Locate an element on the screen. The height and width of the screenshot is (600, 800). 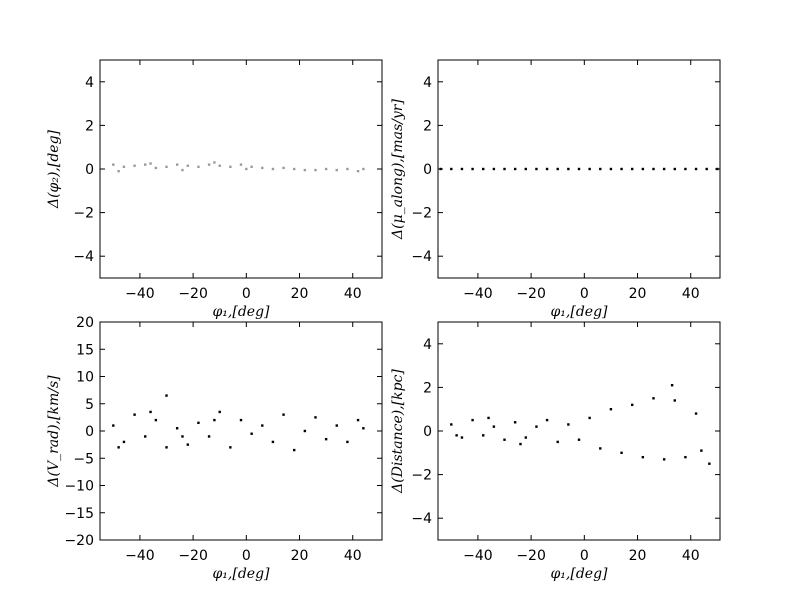
y-tick-label: −10 is located at coordinates (79, 487).